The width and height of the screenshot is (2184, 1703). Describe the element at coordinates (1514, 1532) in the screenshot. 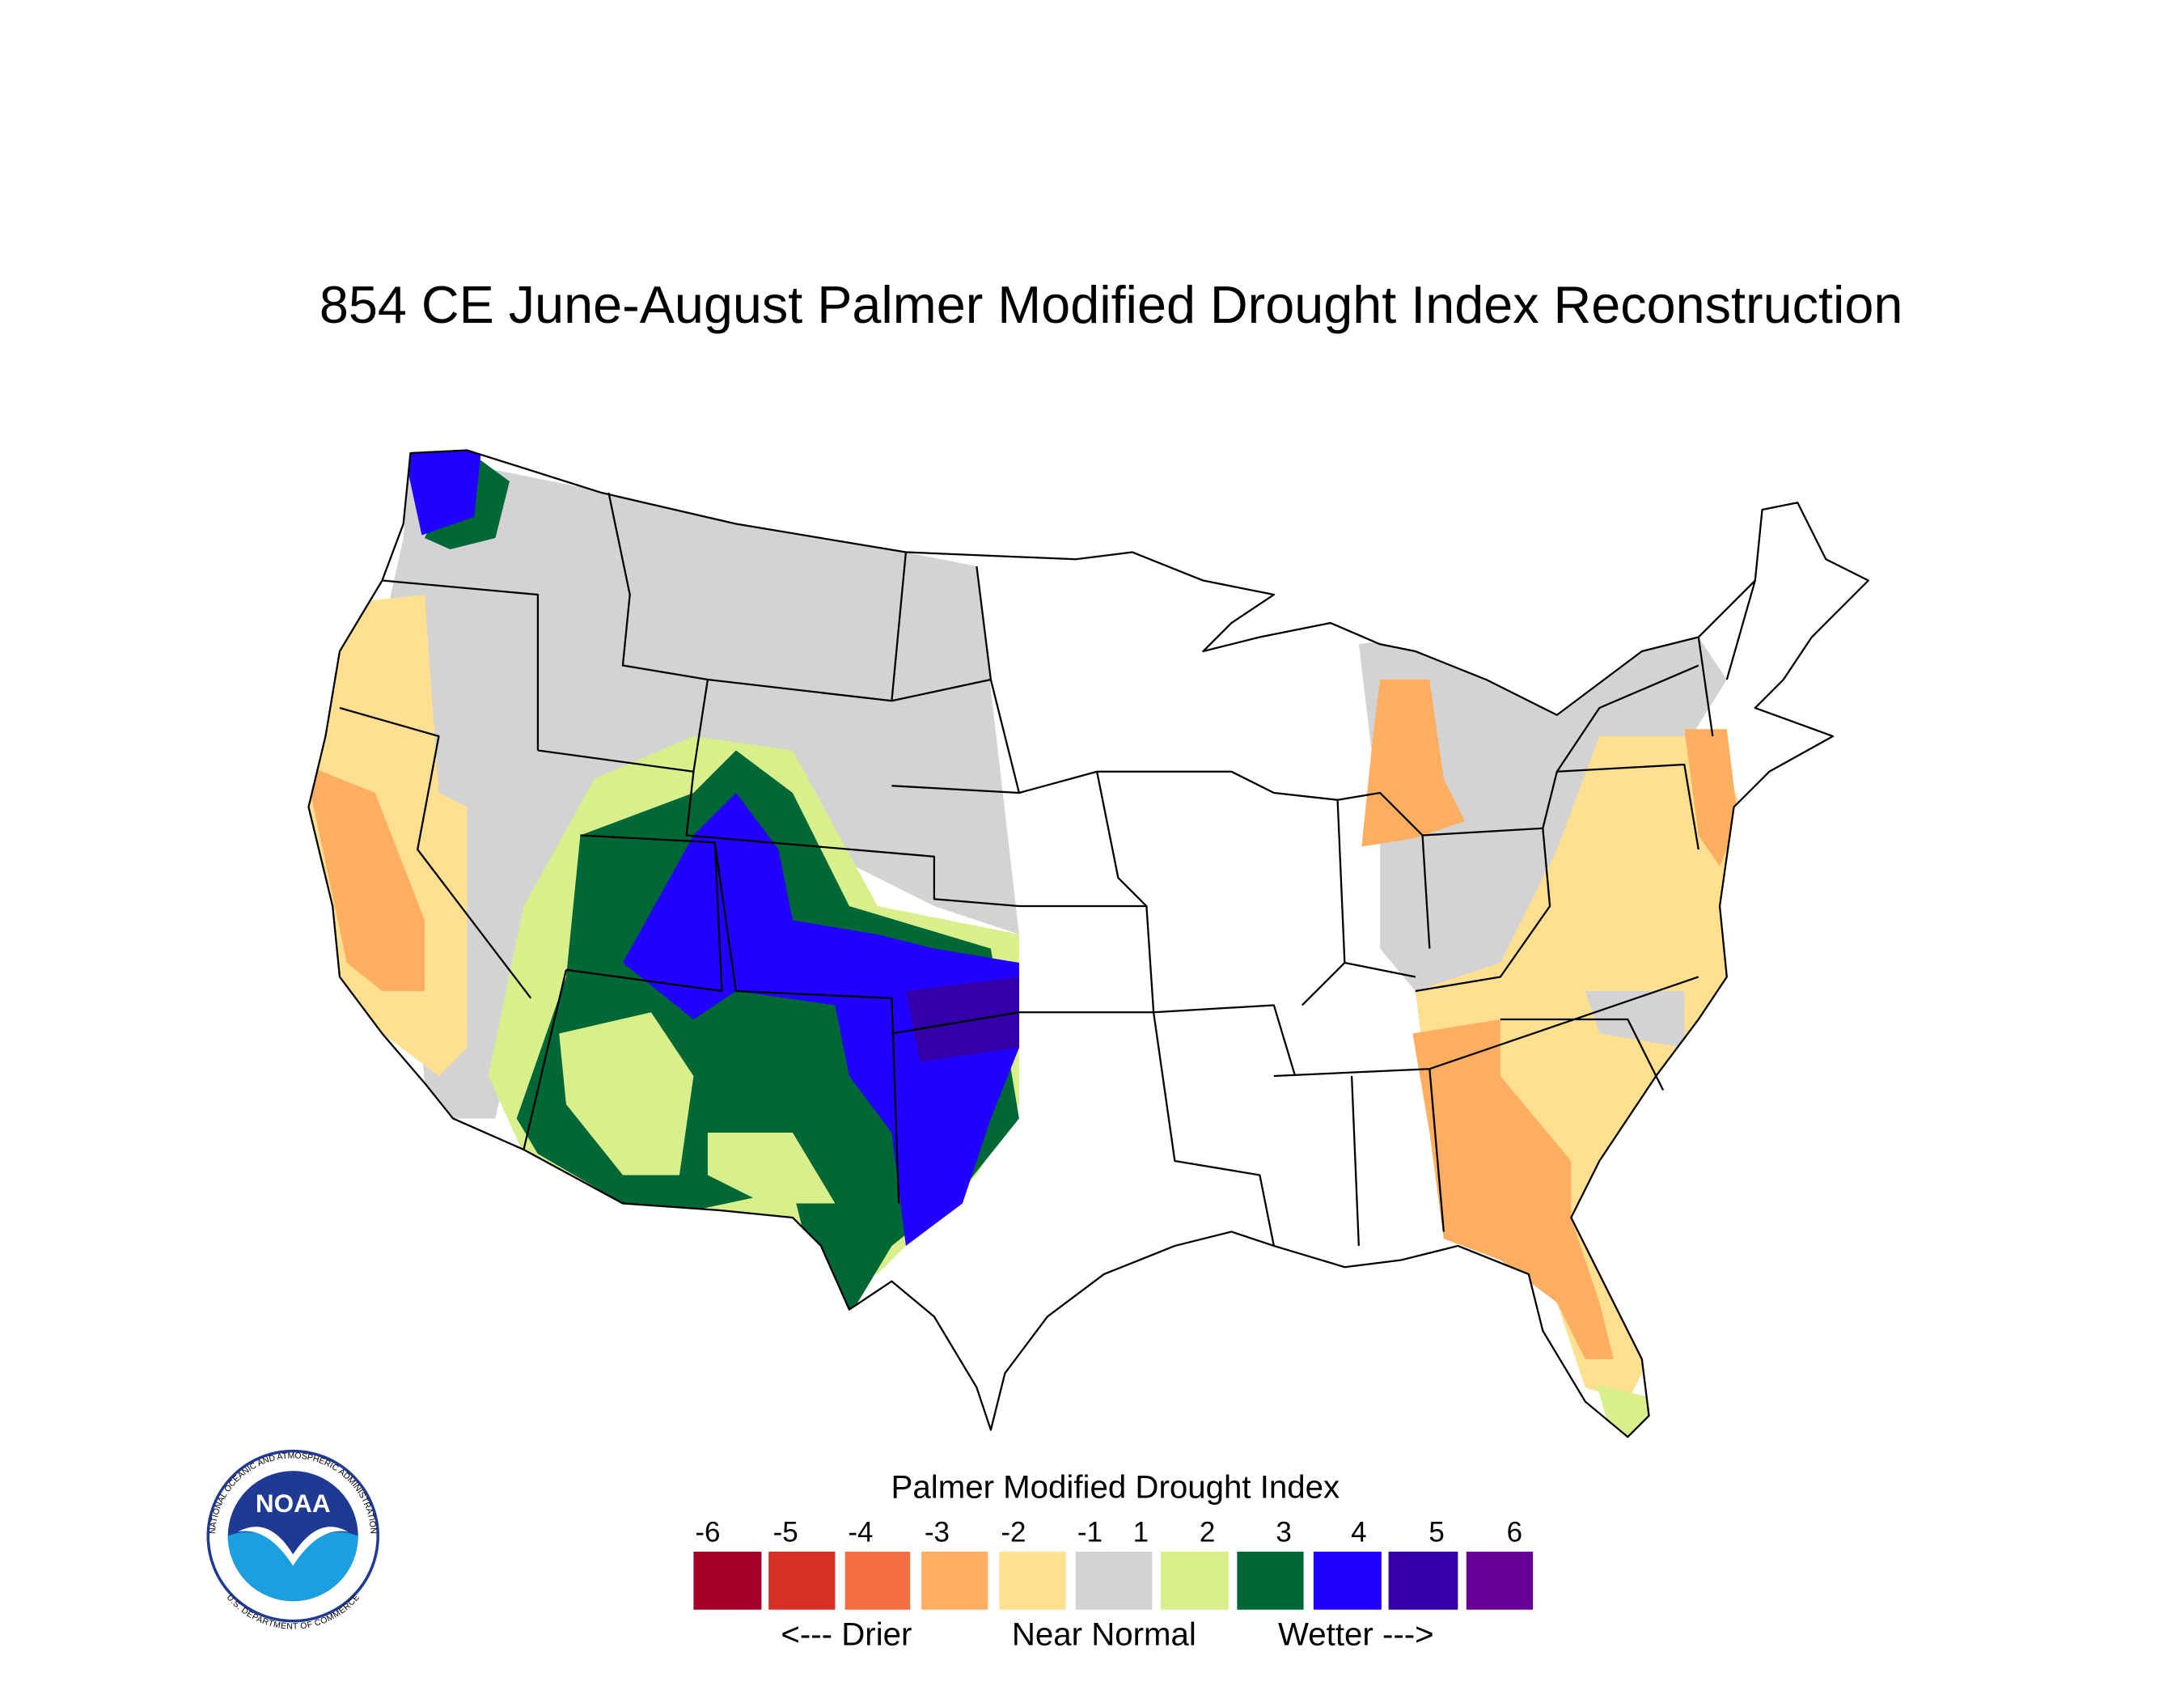

I see `legend-tick-label: 6` at that location.